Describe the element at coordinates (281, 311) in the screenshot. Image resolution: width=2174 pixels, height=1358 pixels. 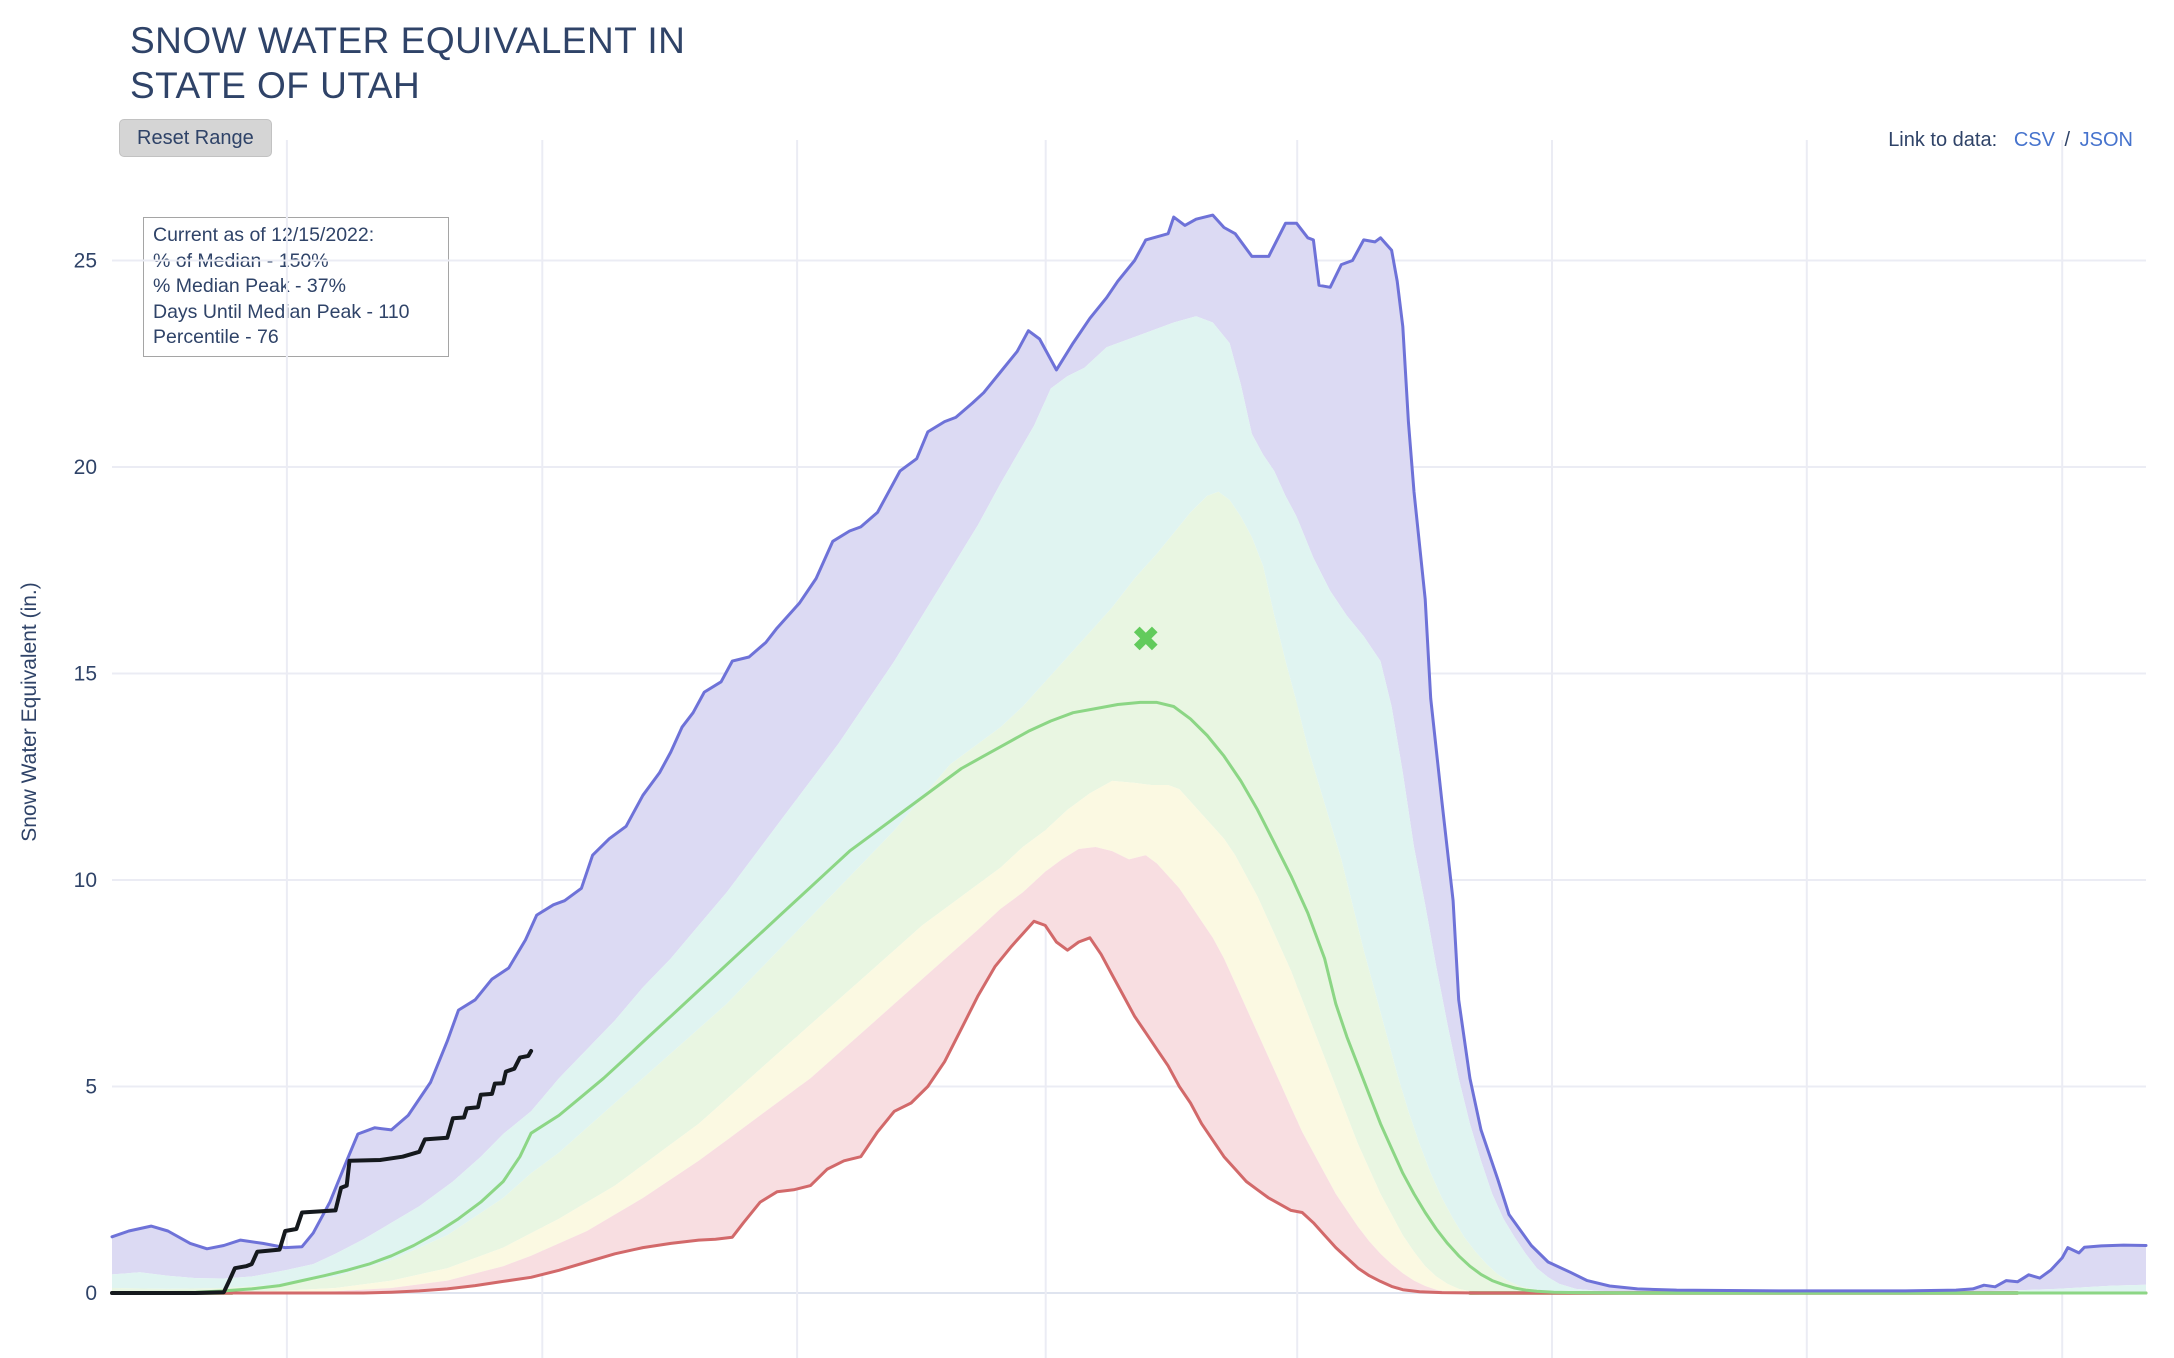
I see `annotation-days-until-peak: Days Until Median Peak - 110` at that location.